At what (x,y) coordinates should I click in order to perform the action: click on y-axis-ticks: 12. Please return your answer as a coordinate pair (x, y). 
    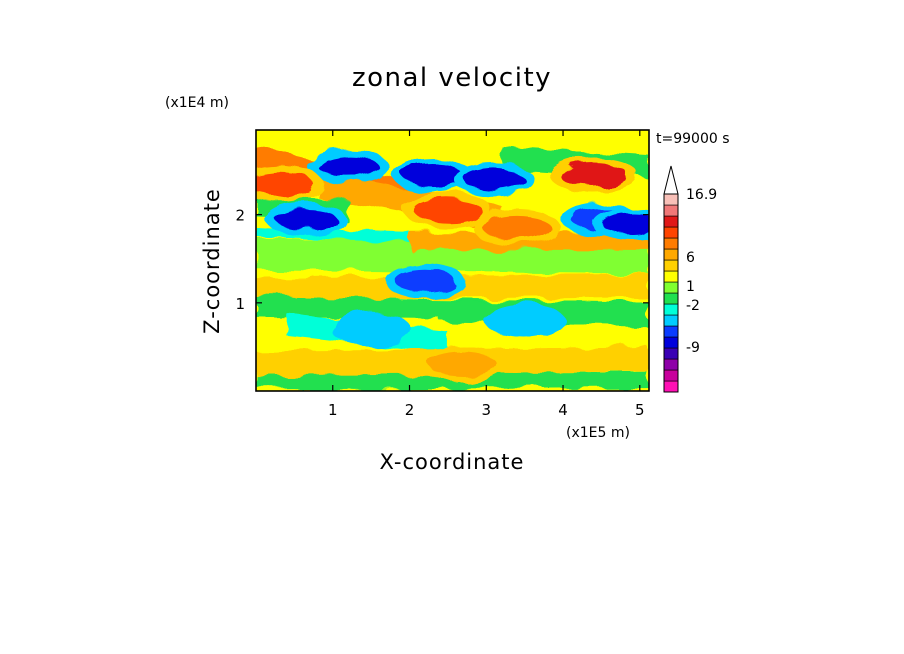
    Looking at the image, I should click on (442, 260).